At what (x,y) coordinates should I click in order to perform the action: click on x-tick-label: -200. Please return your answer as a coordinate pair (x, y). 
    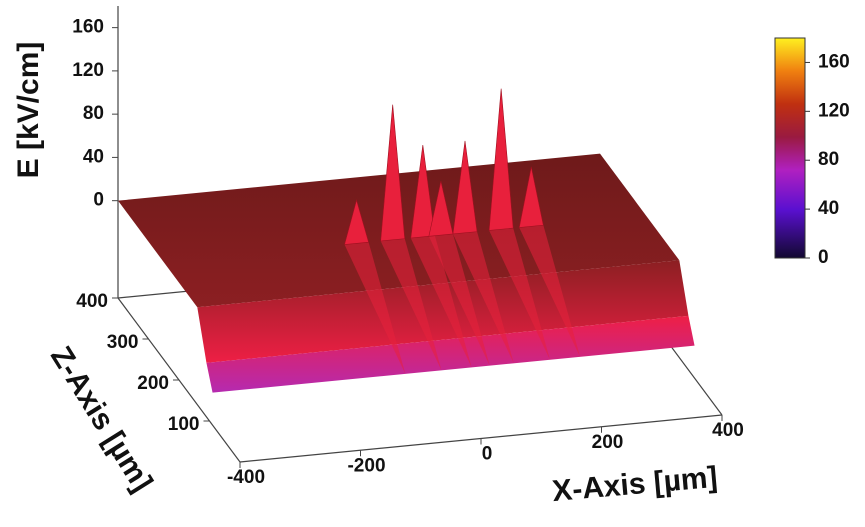
    Looking at the image, I should click on (366, 465).